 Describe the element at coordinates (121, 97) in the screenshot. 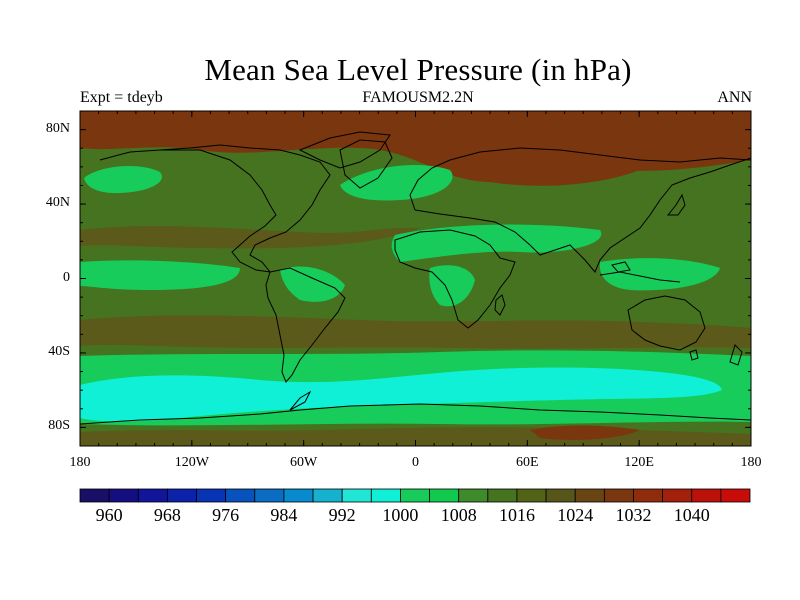

I see `experiment-label: Expt = tdeyb` at that location.